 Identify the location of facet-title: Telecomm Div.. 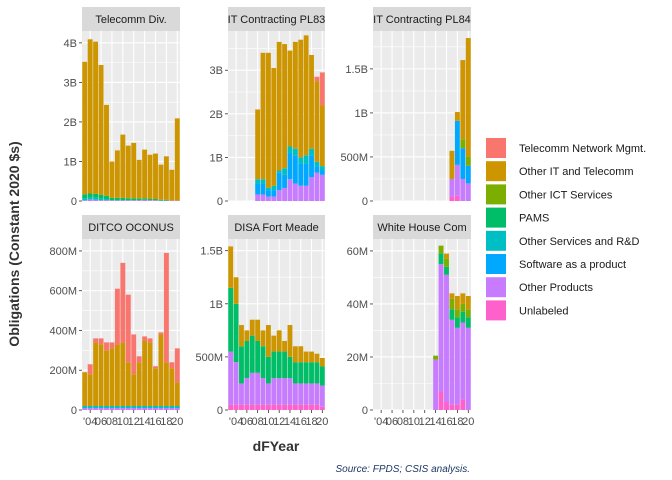
(130, 20).